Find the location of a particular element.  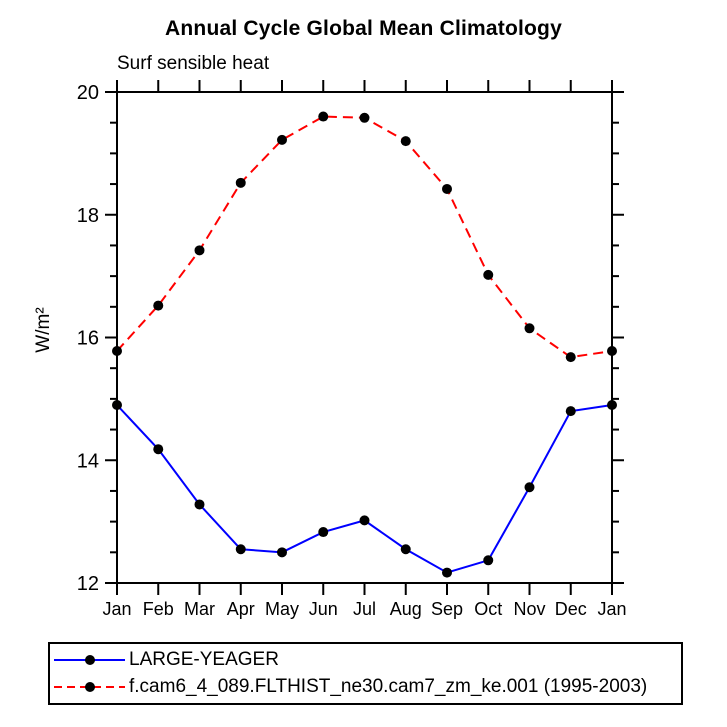

chart-title: Annual Cycle Global Mean Climatology is located at coordinates (363, 28).